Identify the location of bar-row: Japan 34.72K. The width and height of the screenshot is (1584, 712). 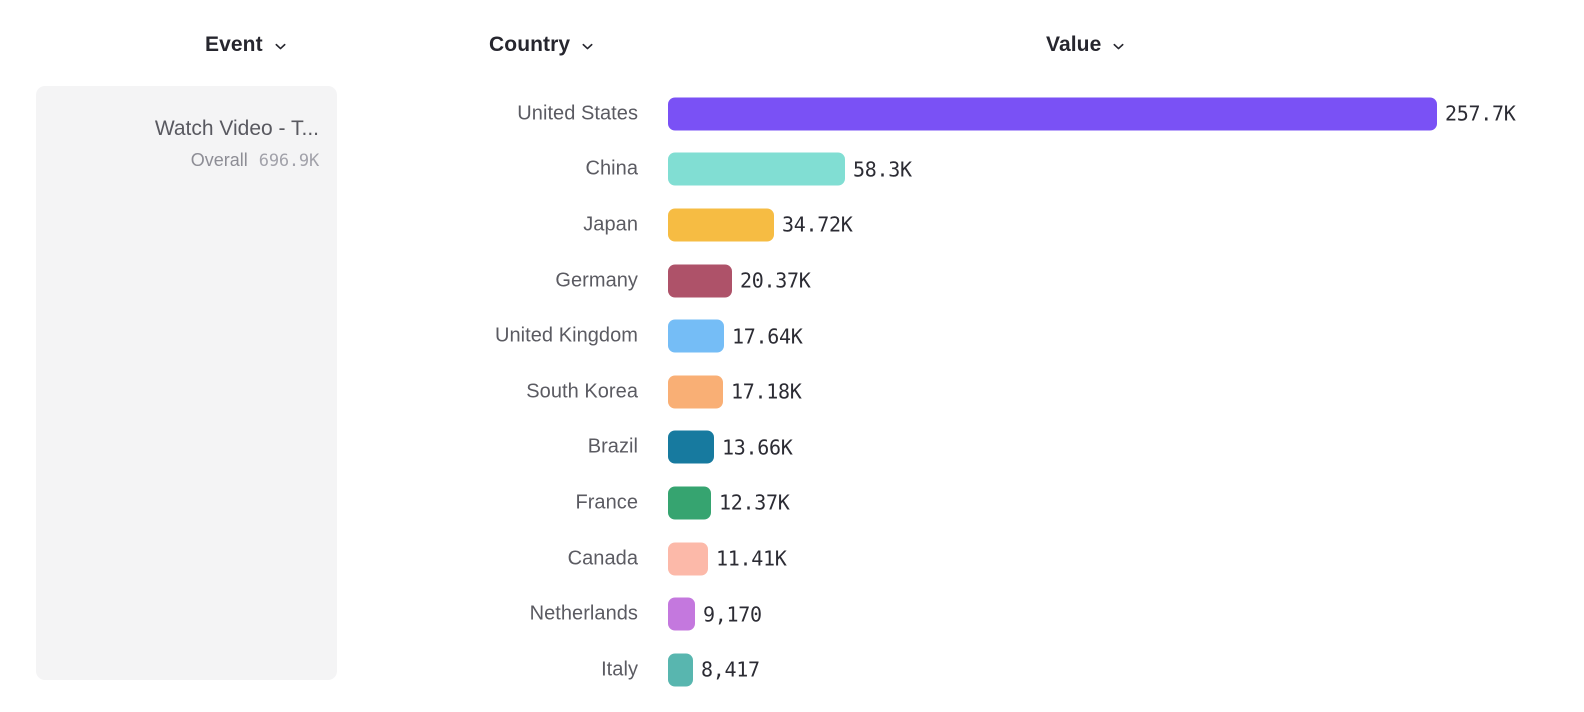
(792, 225).